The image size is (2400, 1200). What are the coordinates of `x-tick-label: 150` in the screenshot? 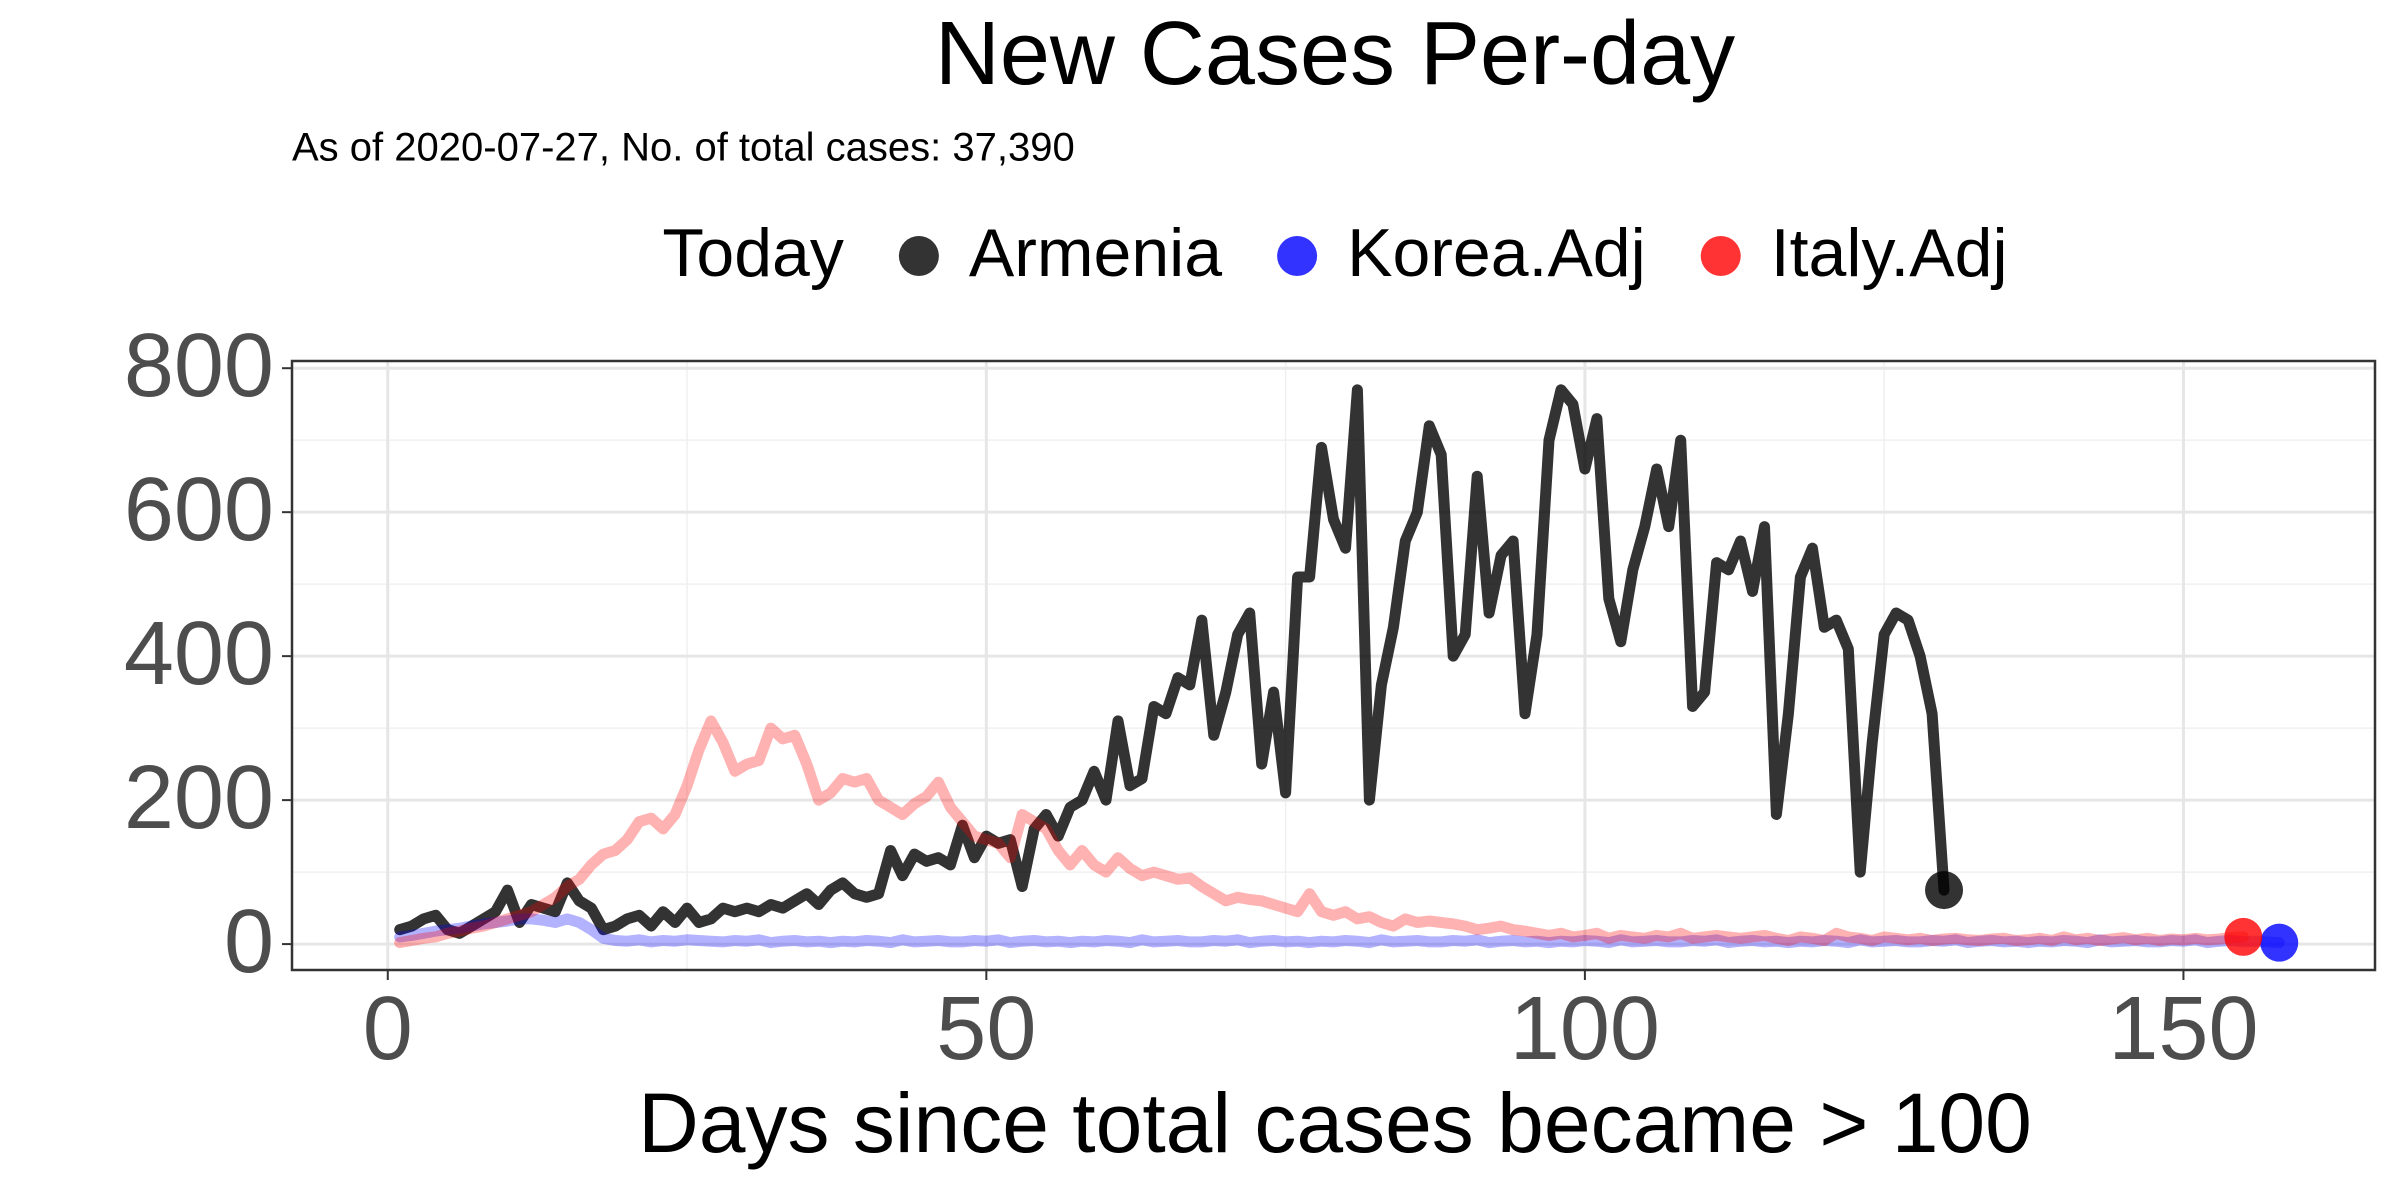 It's located at (2183, 1029).